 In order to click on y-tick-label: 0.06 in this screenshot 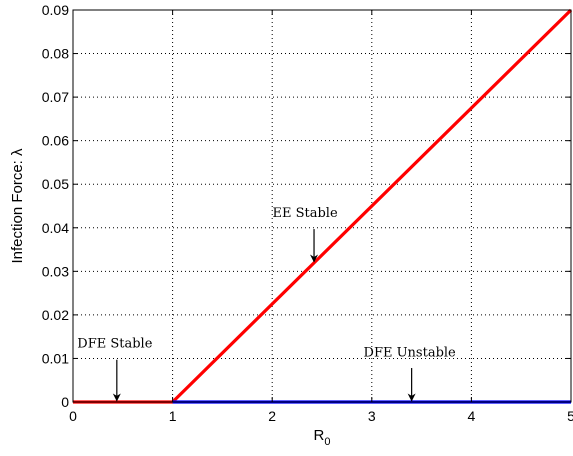, I will do `click(55, 141)`.